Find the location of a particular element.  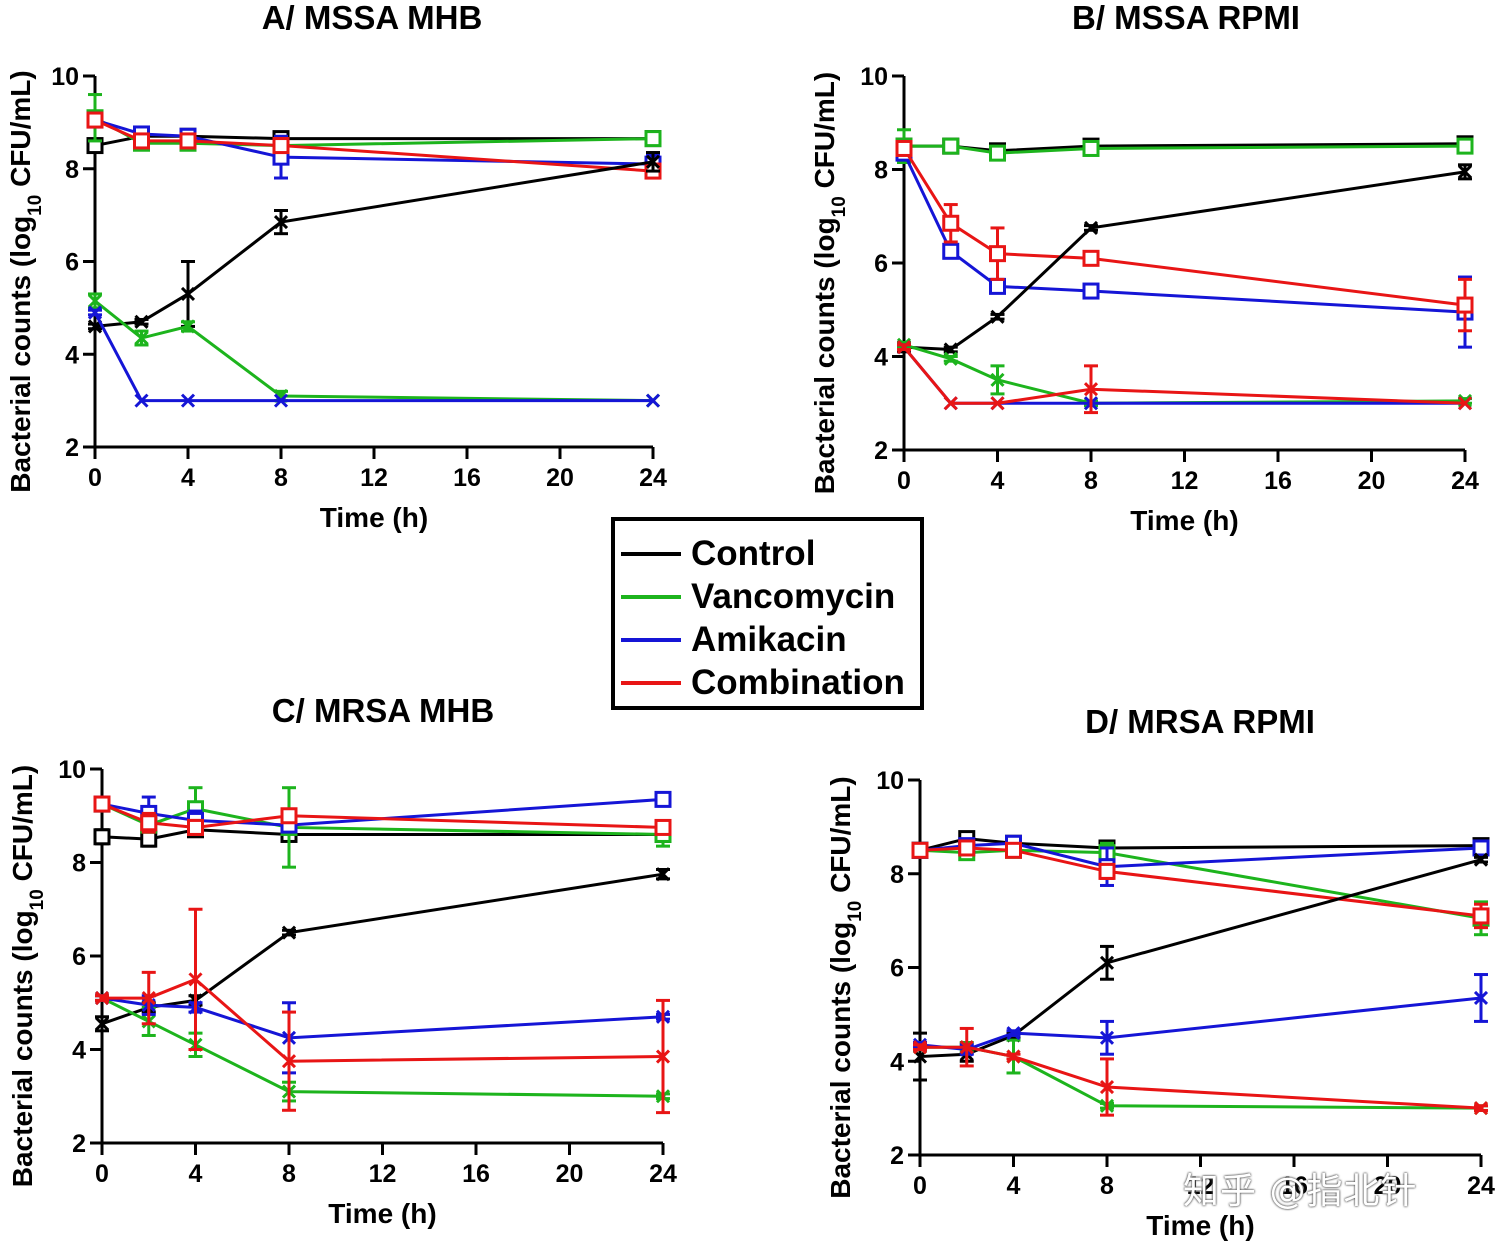

x-tick-label: 16 is located at coordinates (467, 478).